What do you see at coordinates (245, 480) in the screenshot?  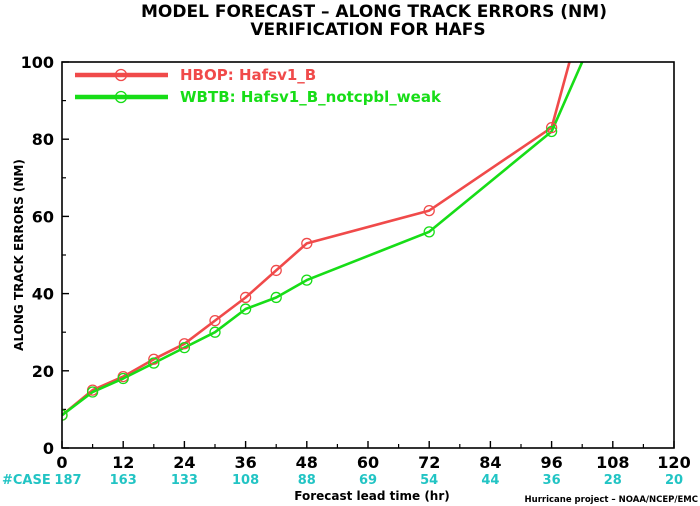 I see `case-count: 108` at bounding box center [245, 480].